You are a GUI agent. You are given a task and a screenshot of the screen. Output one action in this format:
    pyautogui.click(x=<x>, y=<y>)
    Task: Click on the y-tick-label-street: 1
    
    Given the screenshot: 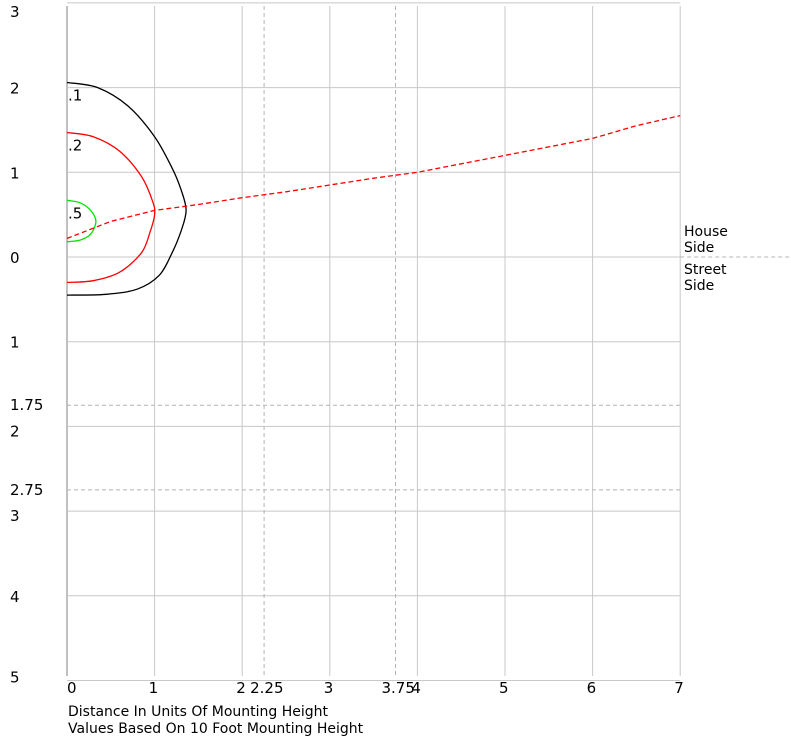 What is the action you would take?
    pyautogui.click(x=15, y=343)
    